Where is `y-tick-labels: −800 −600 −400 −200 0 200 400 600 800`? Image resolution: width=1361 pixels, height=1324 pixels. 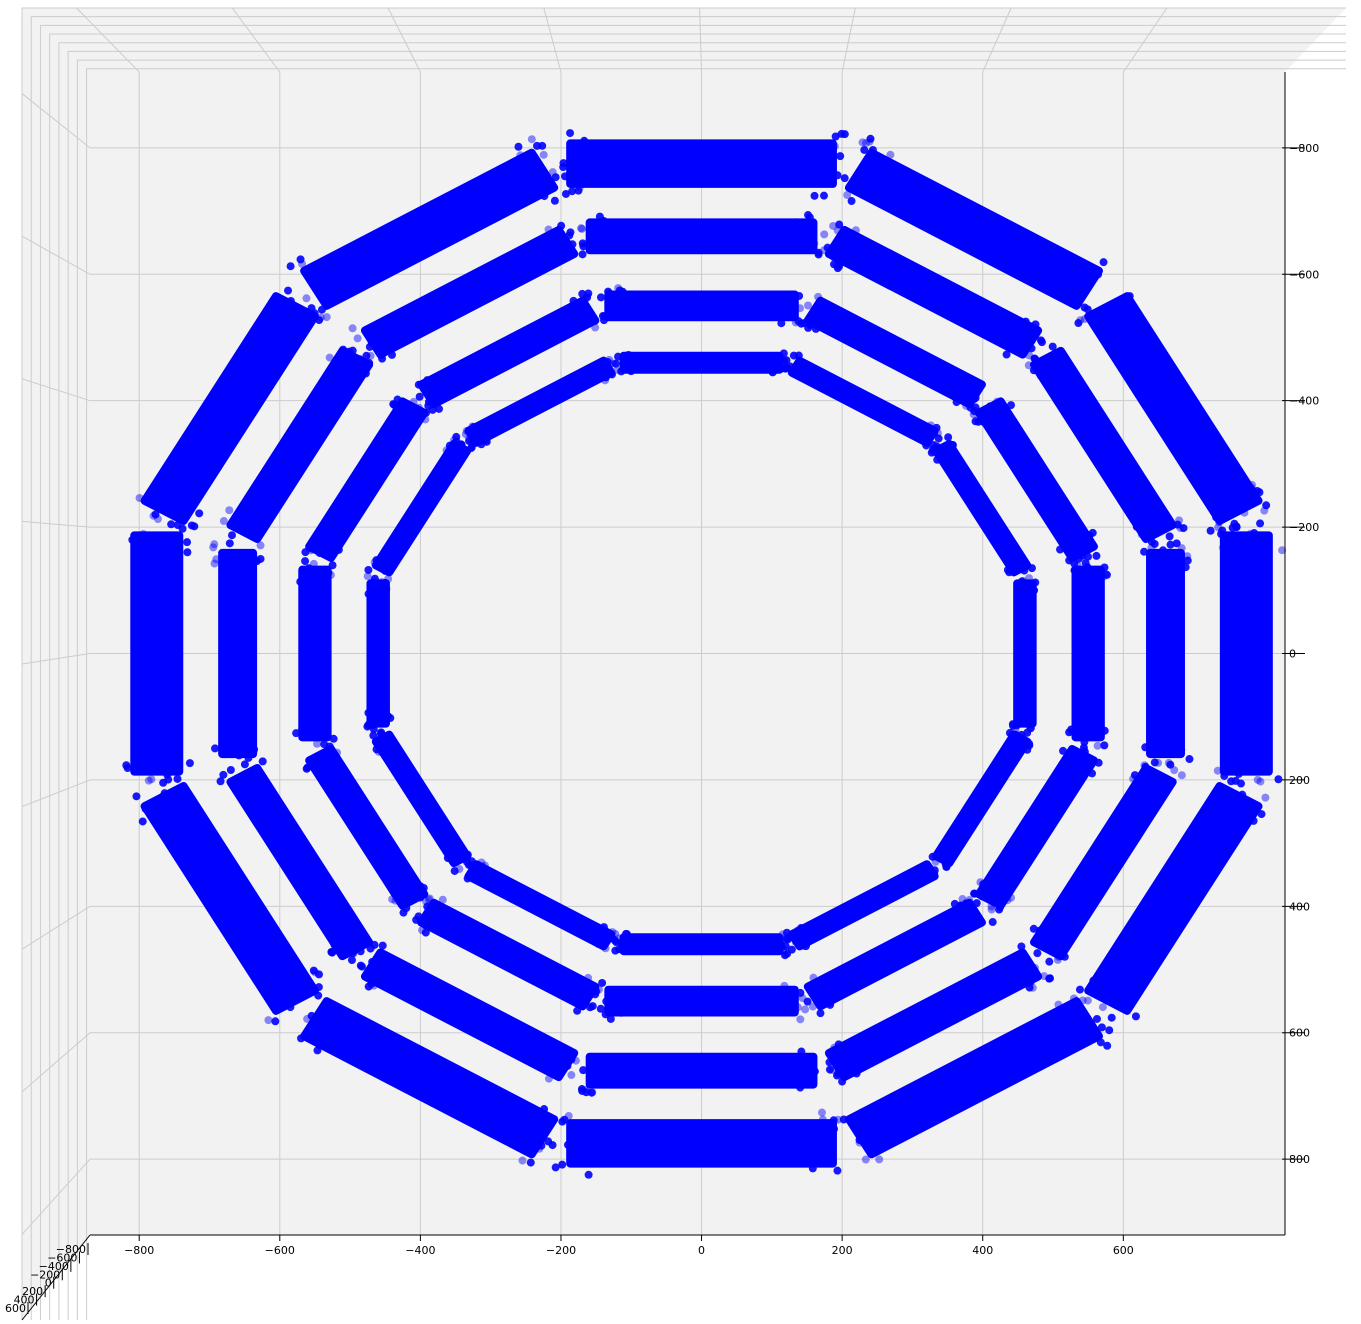 y-tick-labels: −800 −600 −400 −200 0 200 400 600 800 is located at coordinates (1300, 654).